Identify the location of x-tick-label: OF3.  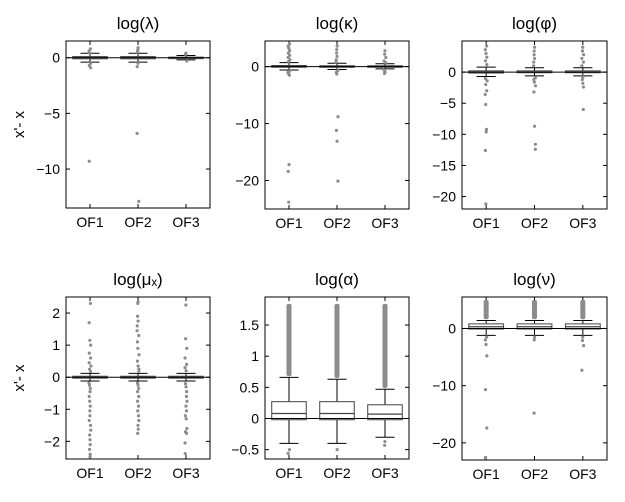
(582, 223).